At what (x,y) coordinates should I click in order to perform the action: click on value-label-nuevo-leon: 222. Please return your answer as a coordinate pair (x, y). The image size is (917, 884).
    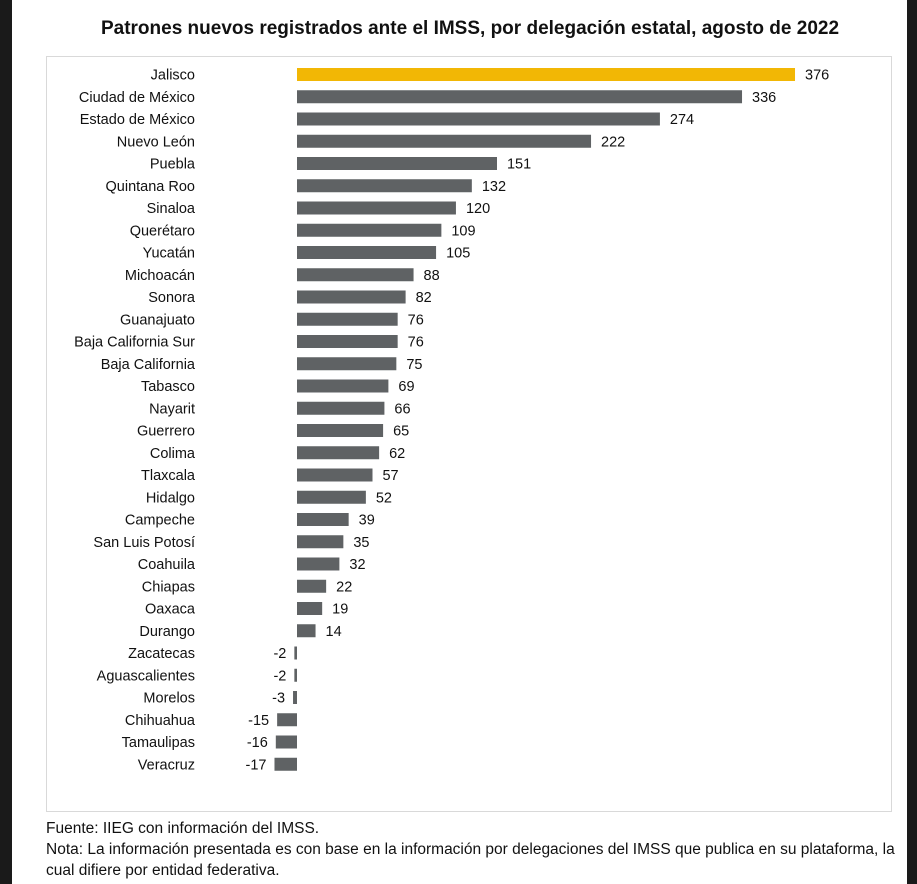
    Looking at the image, I should click on (613, 142).